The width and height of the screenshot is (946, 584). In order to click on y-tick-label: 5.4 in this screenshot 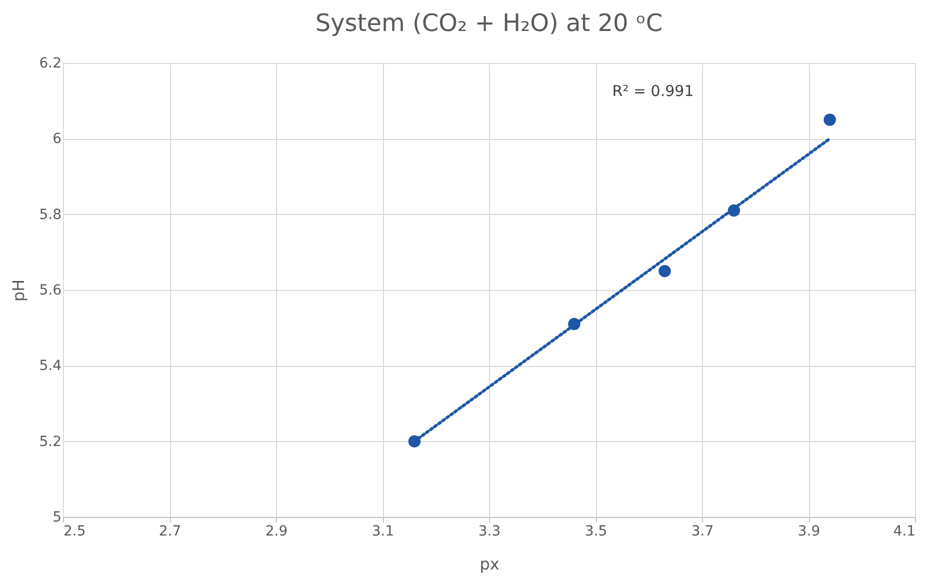, I will do `click(50, 366)`.